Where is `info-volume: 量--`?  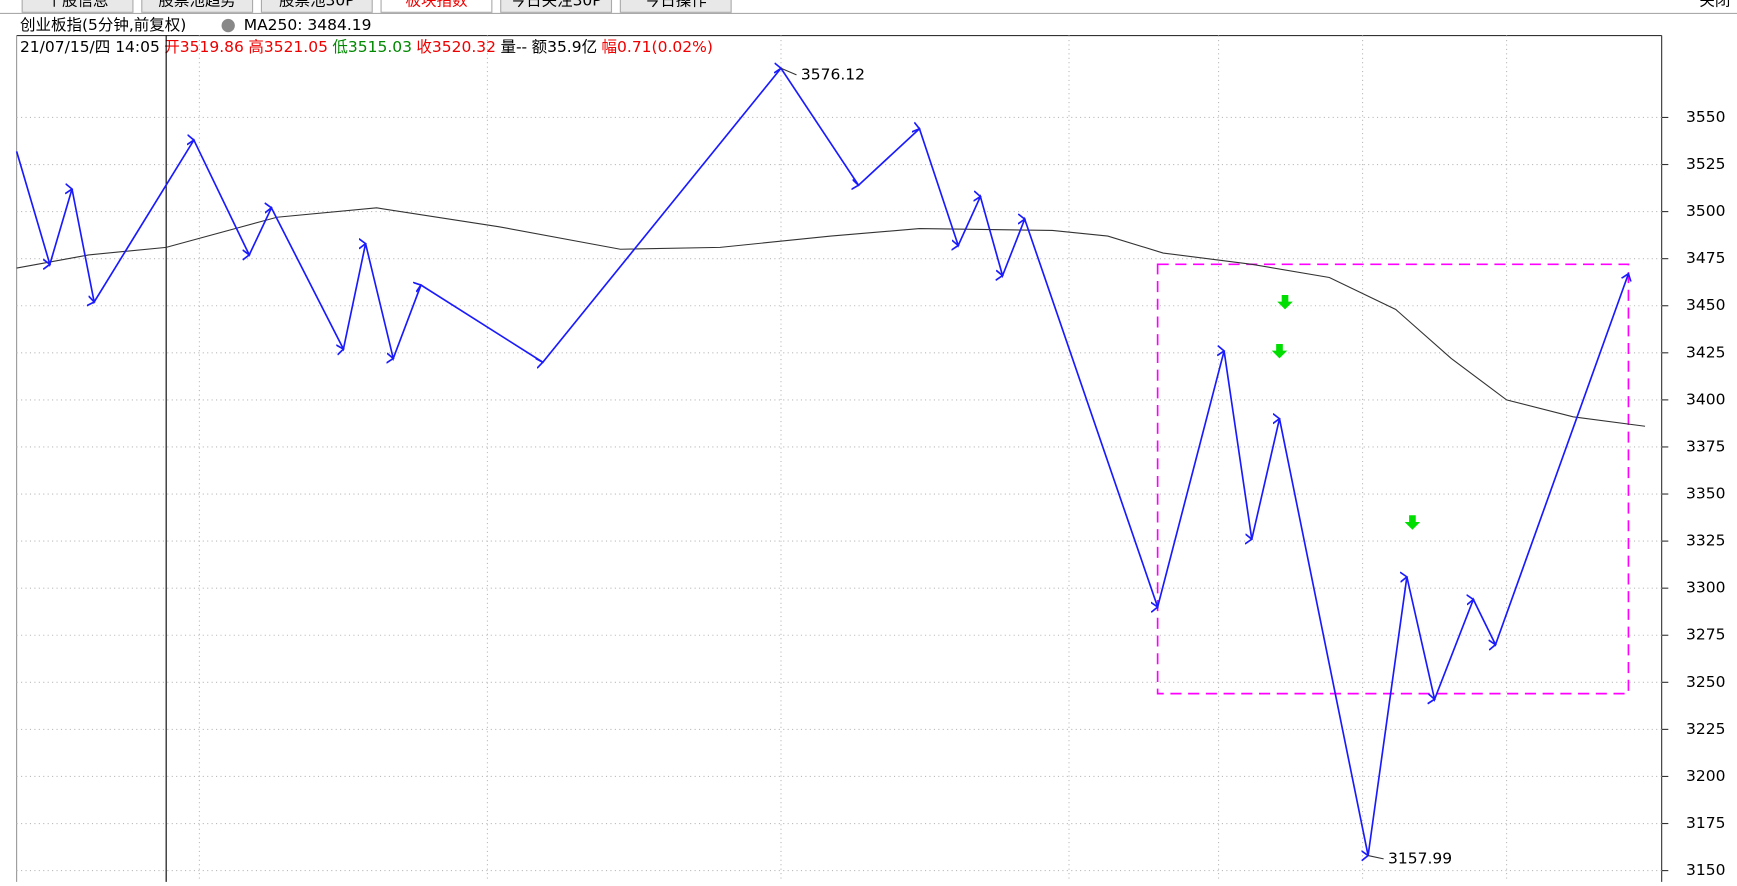
info-volume: 量-- is located at coordinates (513, 47).